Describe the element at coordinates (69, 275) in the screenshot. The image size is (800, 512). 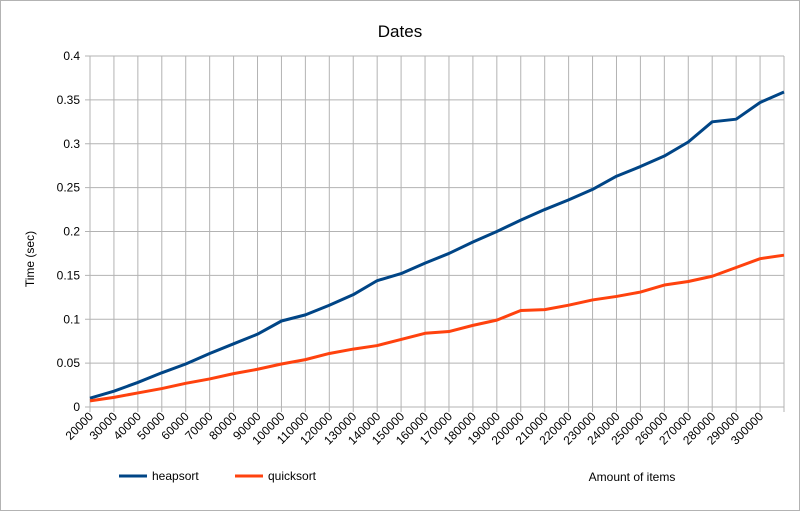
I see `y-tick-label: 0.15` at that location.